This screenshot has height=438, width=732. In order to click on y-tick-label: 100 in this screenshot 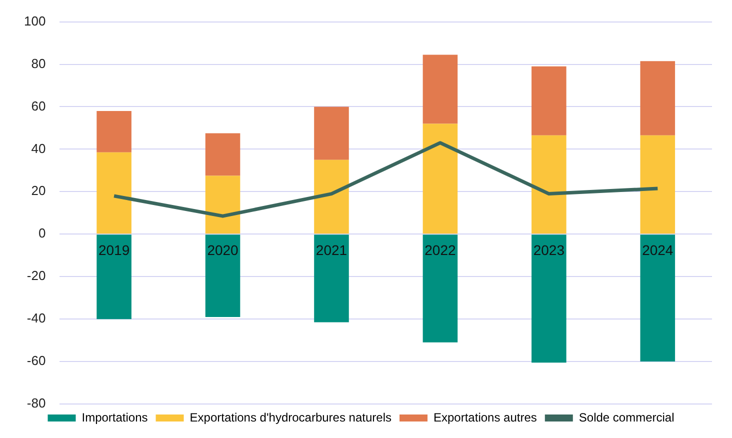, I will do `click(35, 20)`.